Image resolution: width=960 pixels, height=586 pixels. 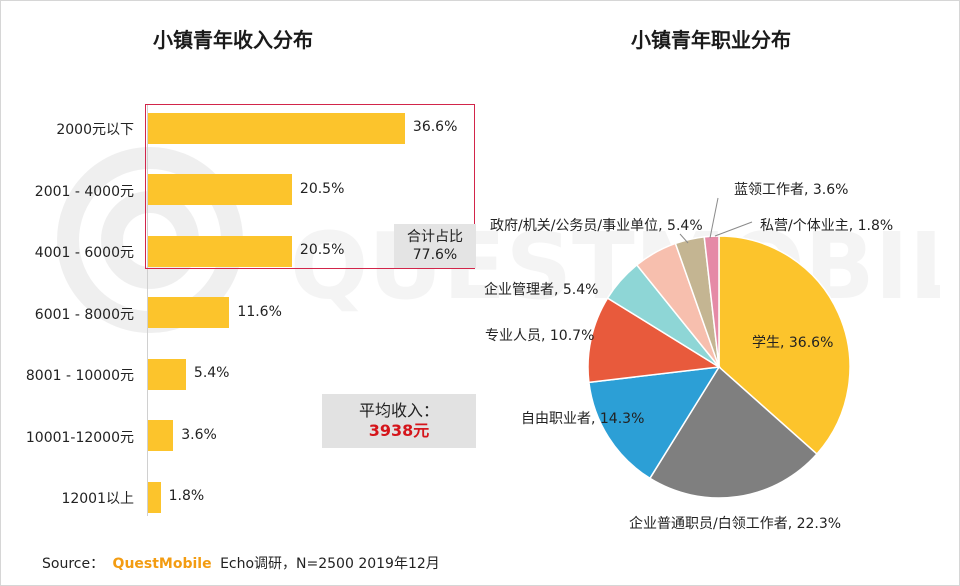 I want to click on average-income-box: 平均收入： 3938元, so click(x=399, y=421).